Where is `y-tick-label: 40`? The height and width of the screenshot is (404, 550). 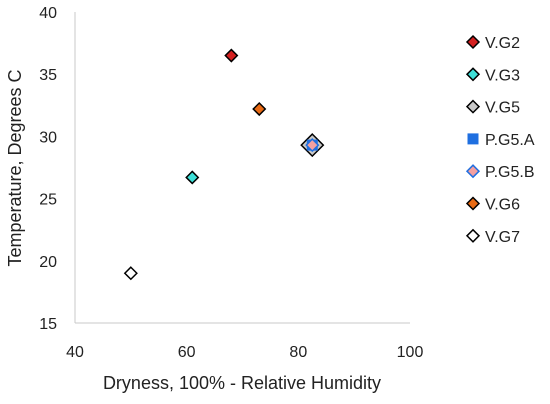
y-tick-label: 40 is located at coordinates (48, 13).